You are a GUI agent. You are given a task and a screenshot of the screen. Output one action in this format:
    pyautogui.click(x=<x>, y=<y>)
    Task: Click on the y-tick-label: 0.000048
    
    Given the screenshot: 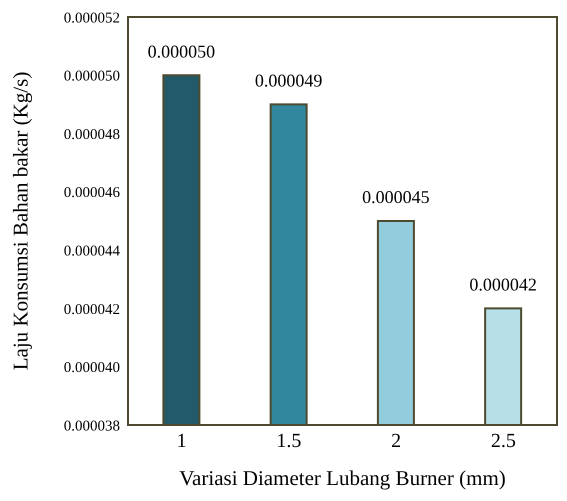 What is the action you would take?
    pyautogui.click(x=92, y=134)
    